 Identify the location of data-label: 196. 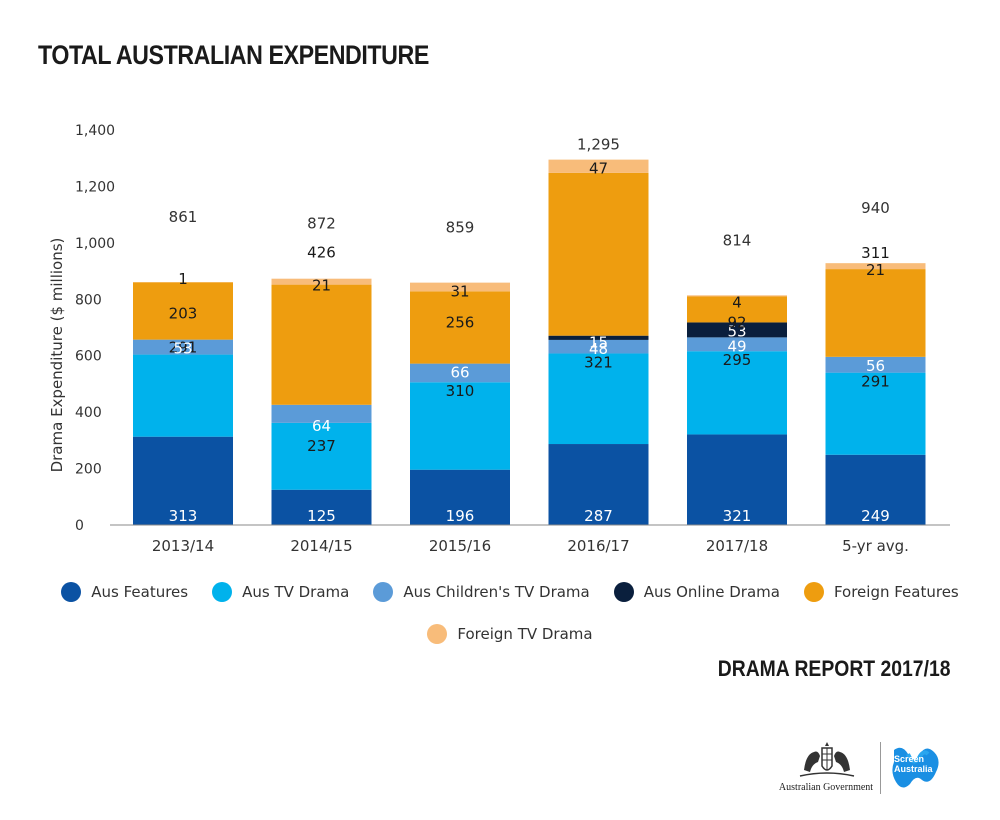
(460, 516).